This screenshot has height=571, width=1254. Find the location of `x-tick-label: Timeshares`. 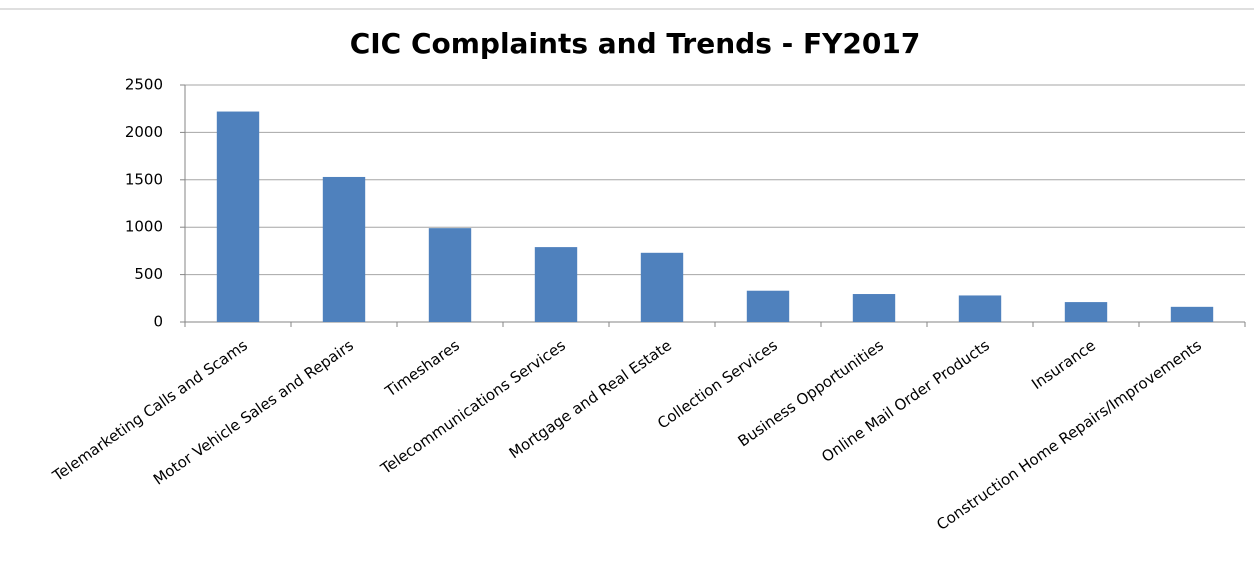

x-tick-label: Timeshares is located at coordinates (422, 368).